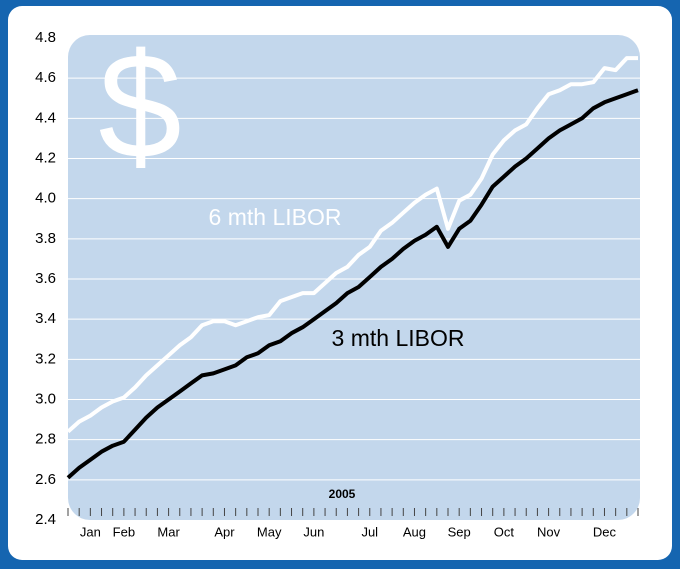 This screenshot has width=680, height=569. What do you see at coordinates (269, 531) in the screenshot?
I see `x-tick-label: May` at bounding box center [269, 531].